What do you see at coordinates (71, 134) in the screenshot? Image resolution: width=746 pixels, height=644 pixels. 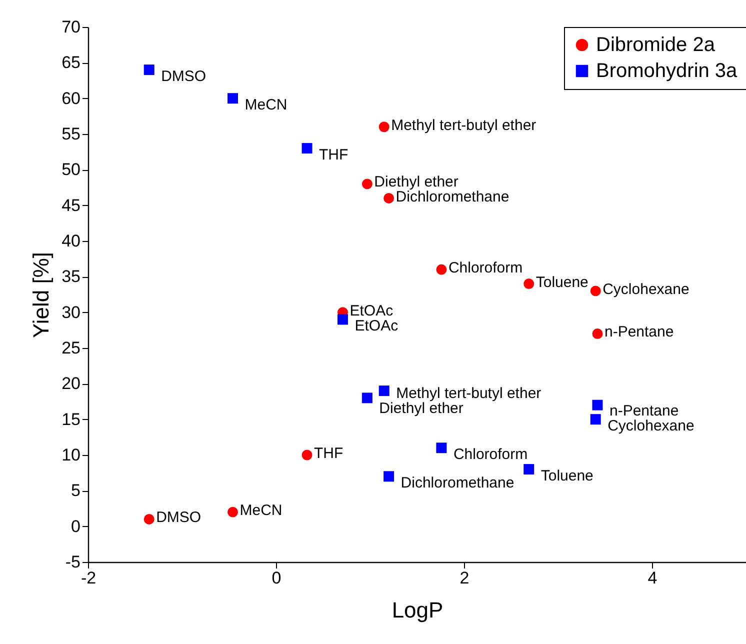 I see `y-tick-label: 55` at bounding box center [71, 134].